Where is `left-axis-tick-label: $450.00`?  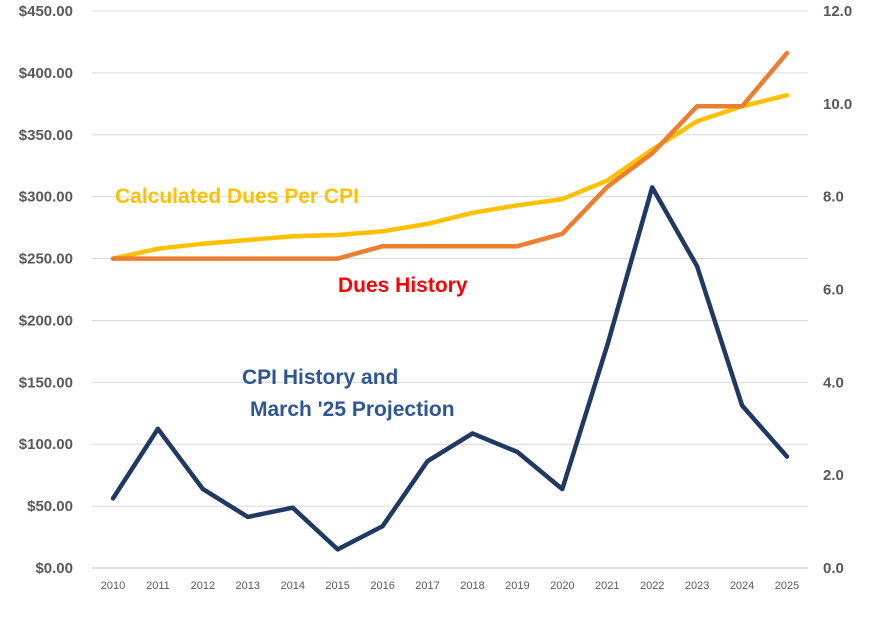 left-axis-tick-label: $450.00 is located at coordinates (46, 11).